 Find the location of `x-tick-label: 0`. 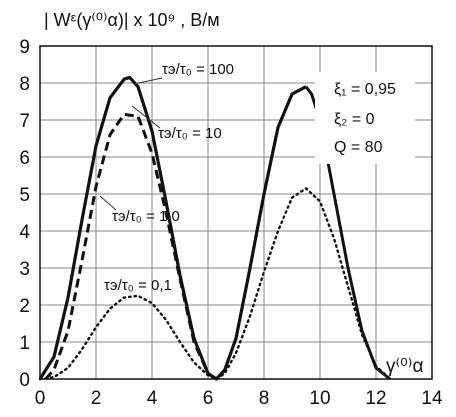

x-tick-label: 0 is located at coordinates (40, 398).